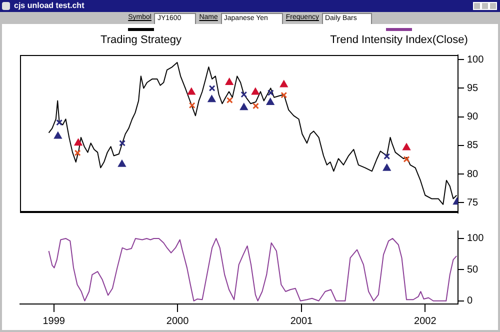 The height and width of the screenshot is (332, 500). Describe the element at coordinates (141, 40) in the screenshot. I see `legend-label: Trading Strategy` at that location.